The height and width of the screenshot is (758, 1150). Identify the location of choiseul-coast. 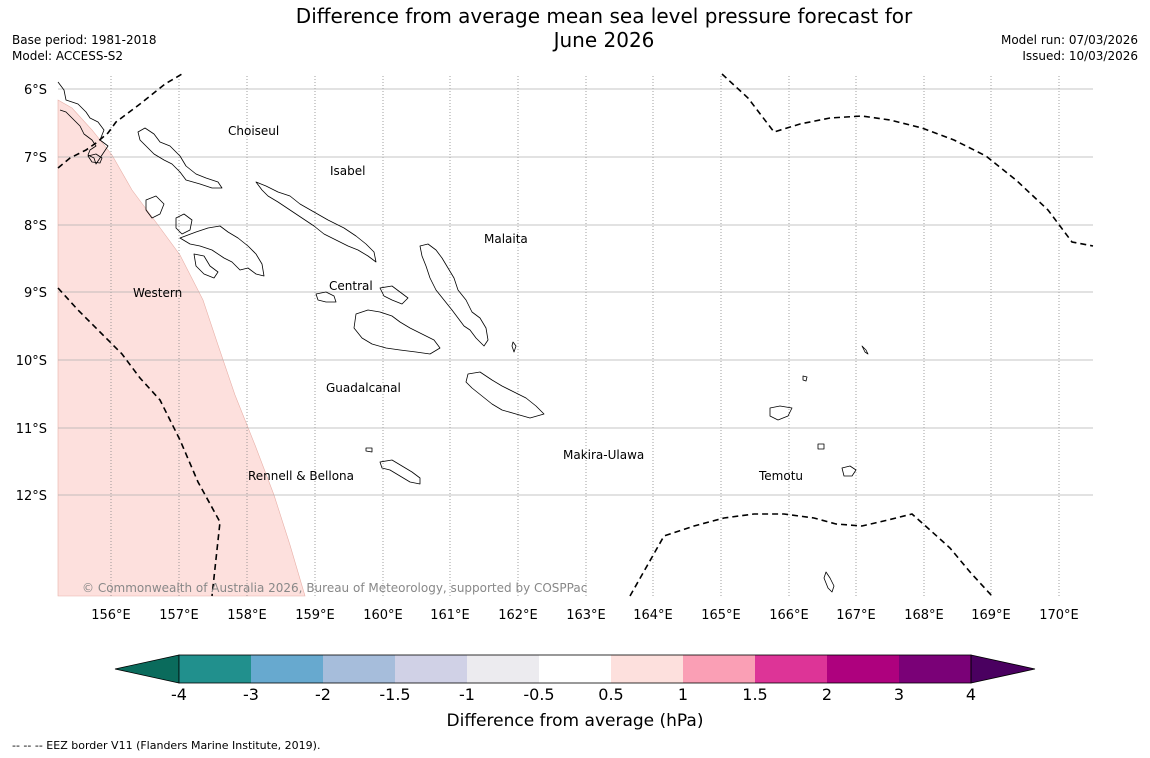
(180, 158).